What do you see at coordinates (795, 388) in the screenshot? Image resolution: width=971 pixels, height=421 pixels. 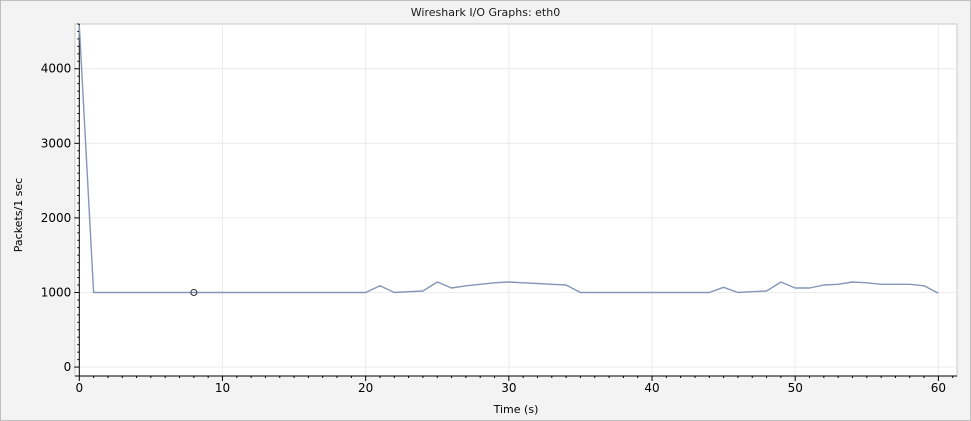 I see `x-tick-label: 50` at bounding box center [795, 388].